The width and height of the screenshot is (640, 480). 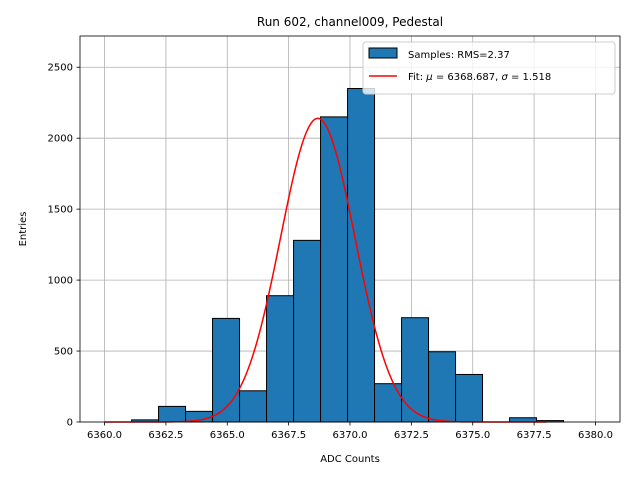 What do you see at coordinates (411, 435) in the screenshot?
I see `x-tick-label: 6372.5` at bounding box center [411, 435].